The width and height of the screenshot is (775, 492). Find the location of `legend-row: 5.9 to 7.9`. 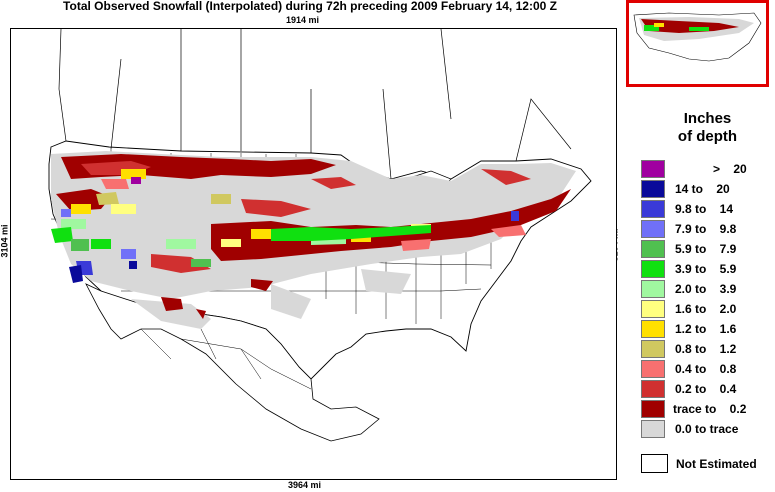

legend-row: 5.9 to 7.9 is located at coordinates (707, 249).